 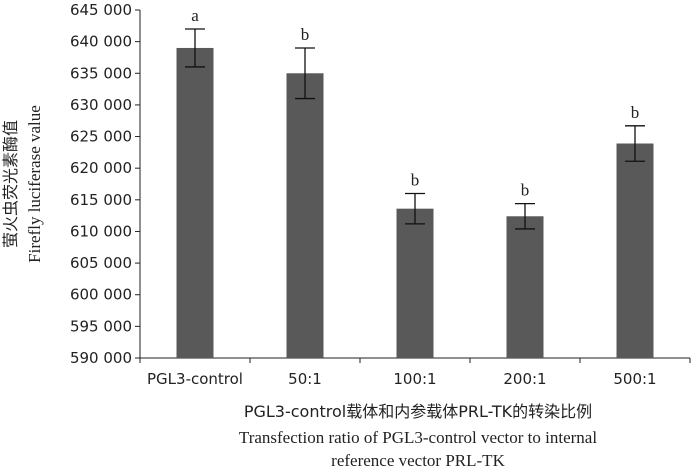 What do you see at coordinates (634, 379) in the screenshot?
I see `x-tick-label: 500:1` at bounding box center [634, 379].